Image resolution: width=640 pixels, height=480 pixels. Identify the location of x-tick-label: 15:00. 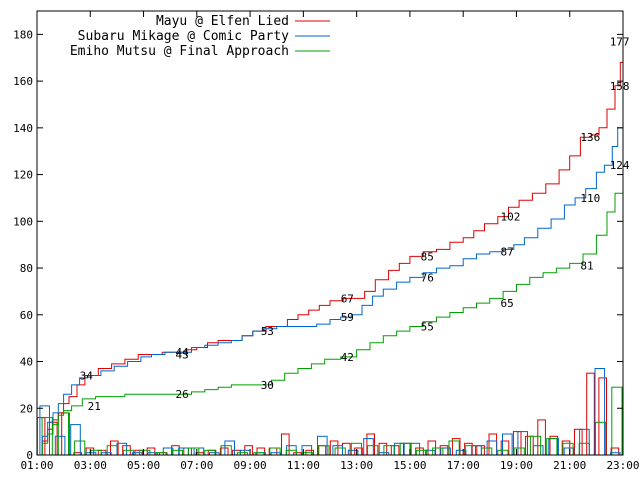
(409, 465).